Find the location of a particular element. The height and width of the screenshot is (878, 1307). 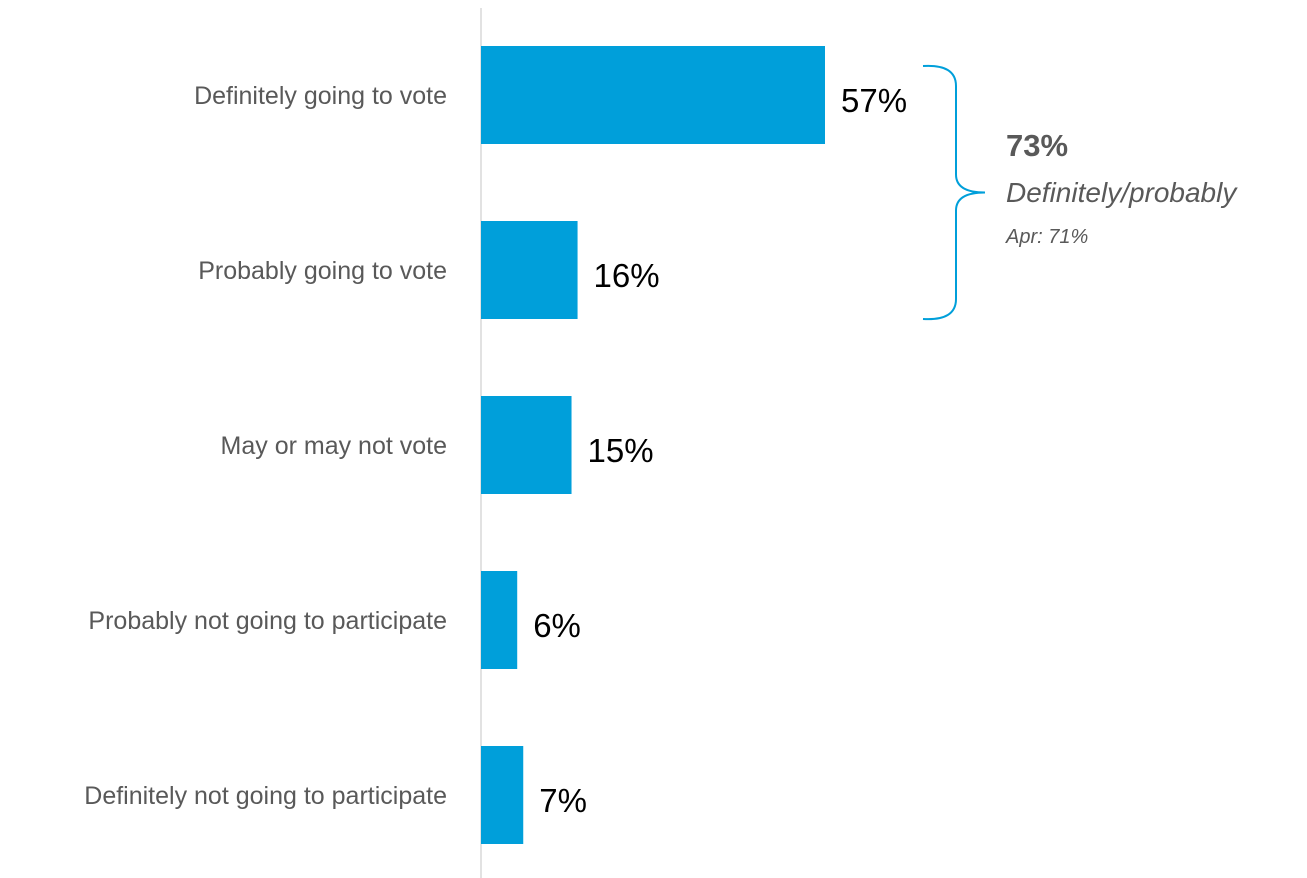

value-label-1: 16% is located at coordinates (627, 275).